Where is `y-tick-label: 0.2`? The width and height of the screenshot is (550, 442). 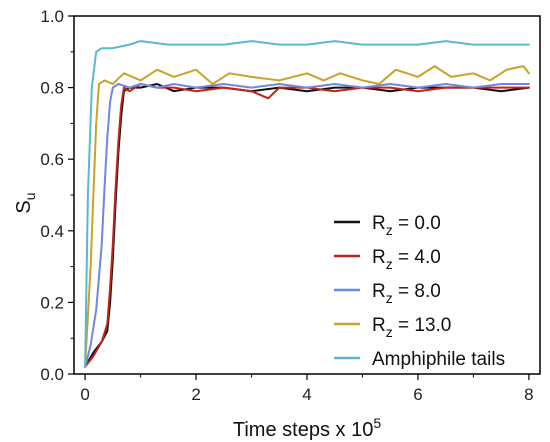 y-tick-label: 0.2 is located at coordinates (52, 302).